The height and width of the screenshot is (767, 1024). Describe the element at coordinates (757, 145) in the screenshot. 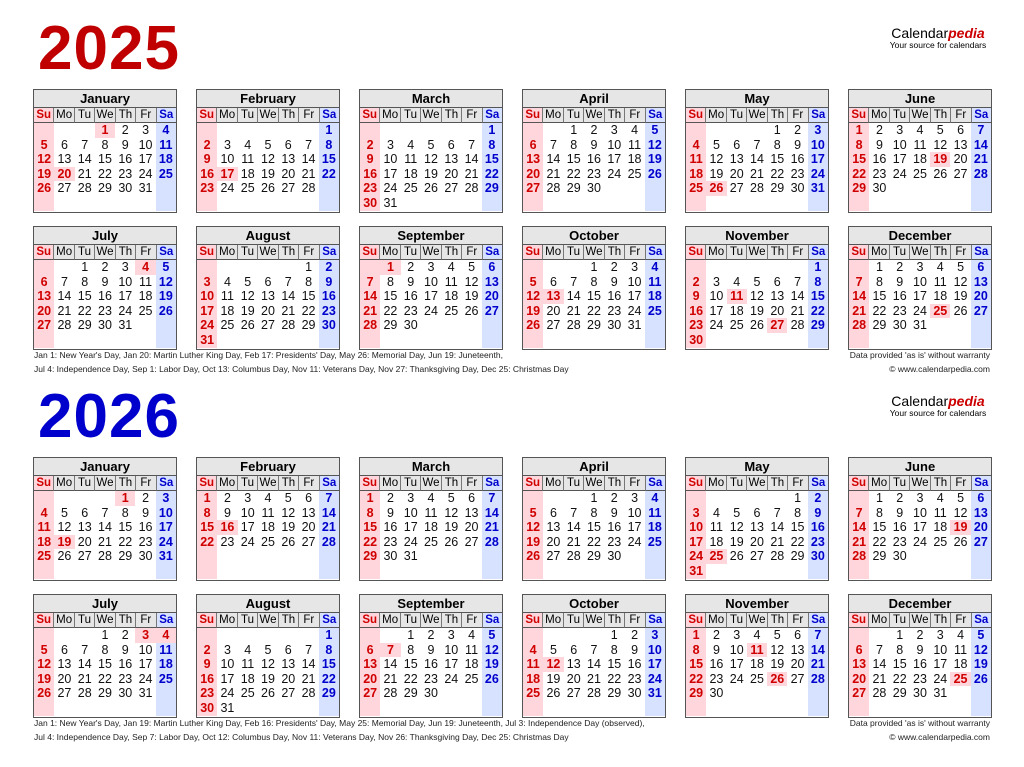

I see `week-row: 4 5 6 7 8 9 10` at that location.